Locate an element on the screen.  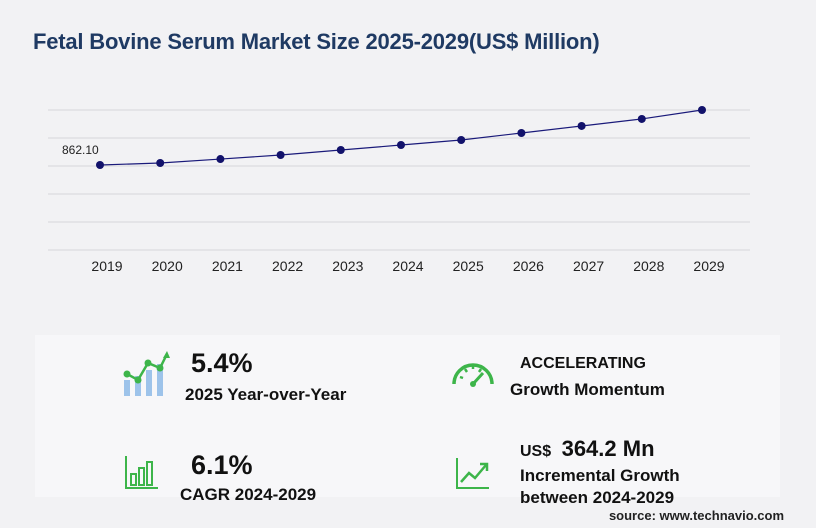
x-tick-label: 2019 is located at coordinates (106, 266).